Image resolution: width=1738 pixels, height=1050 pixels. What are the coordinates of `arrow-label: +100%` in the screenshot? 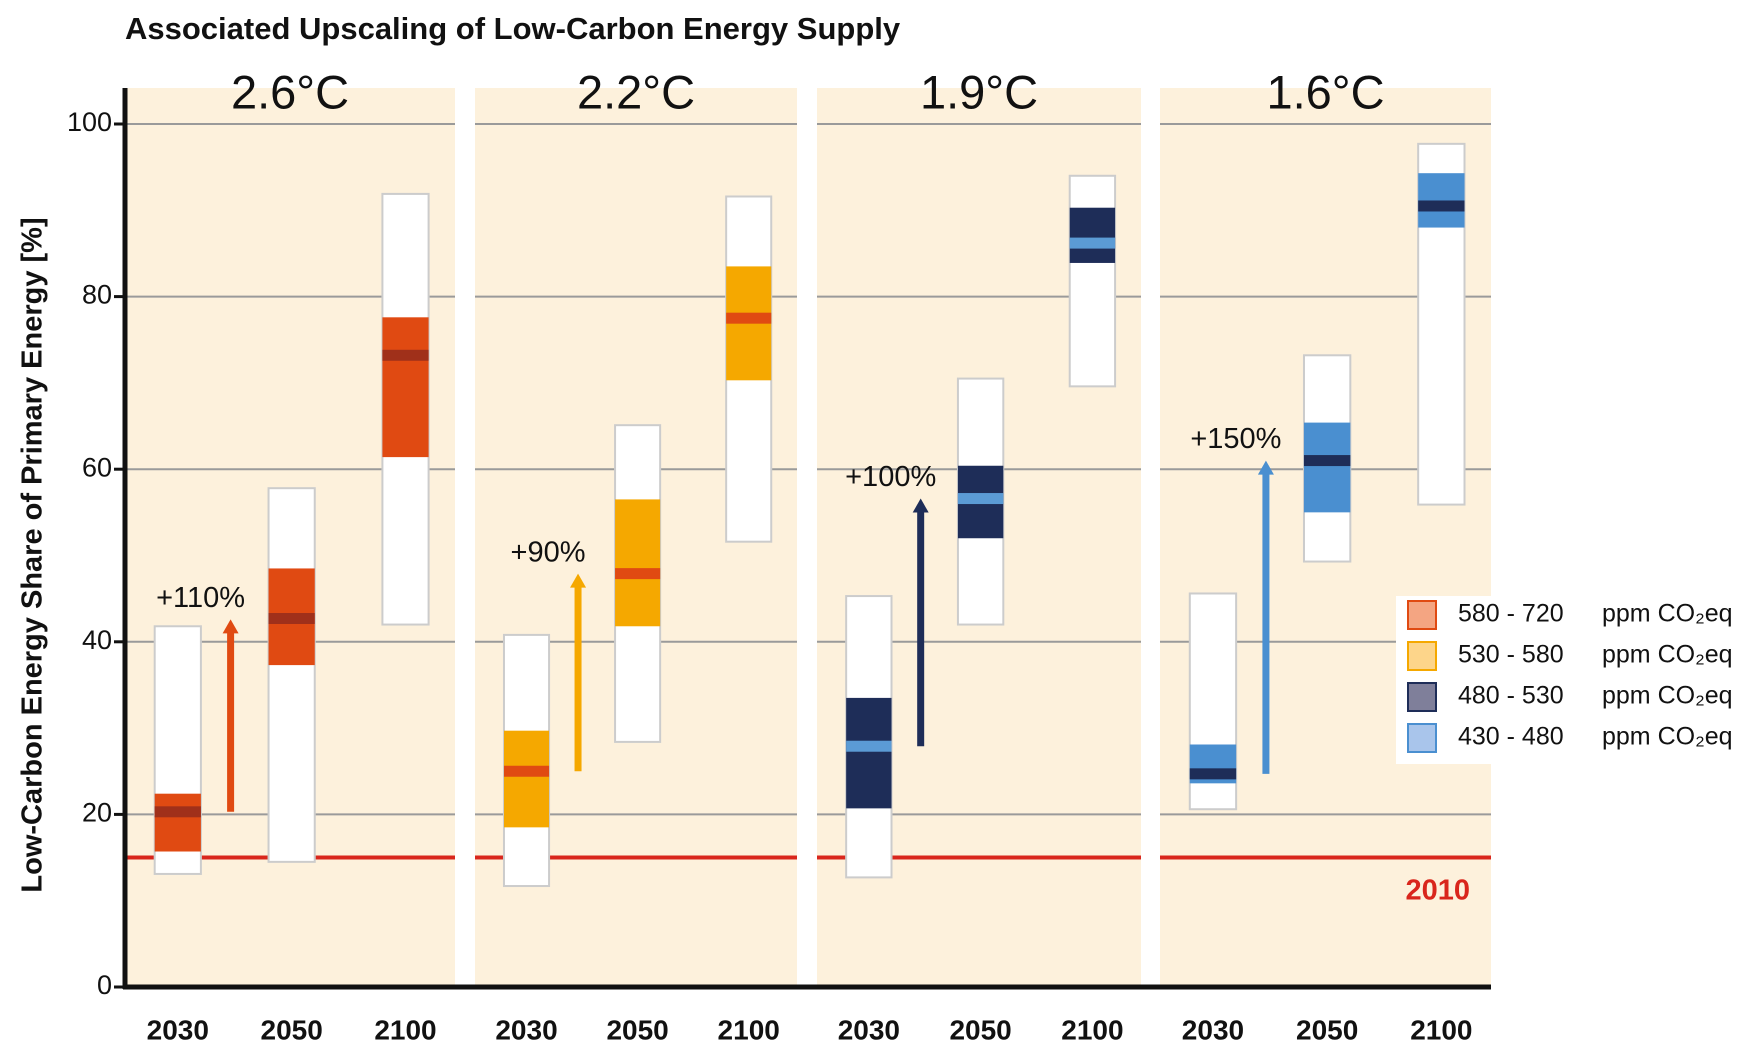 It's located at (890, 477).